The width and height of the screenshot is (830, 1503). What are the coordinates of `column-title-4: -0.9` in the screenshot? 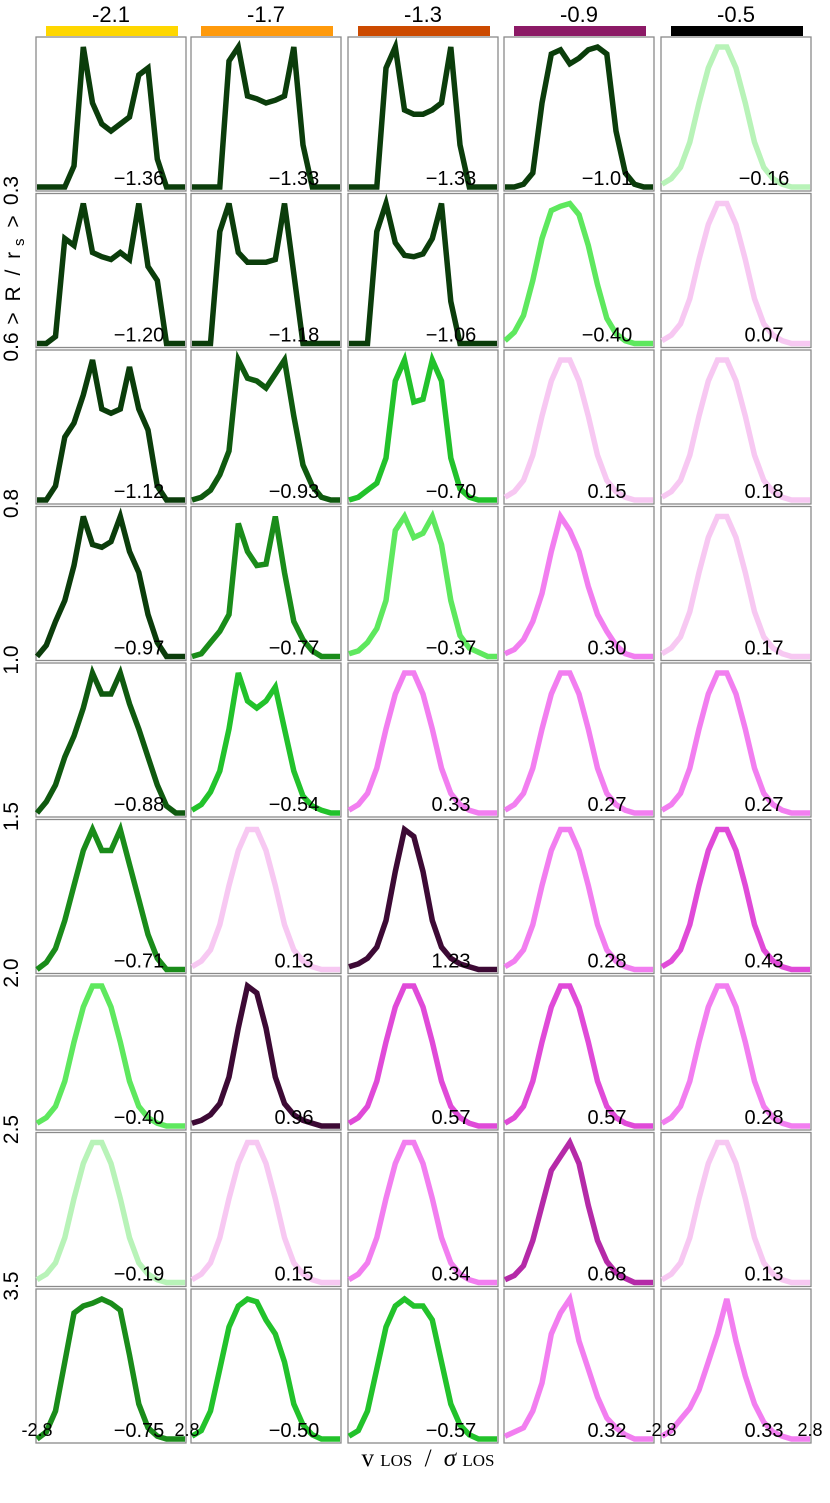 It's located at (579, 14).